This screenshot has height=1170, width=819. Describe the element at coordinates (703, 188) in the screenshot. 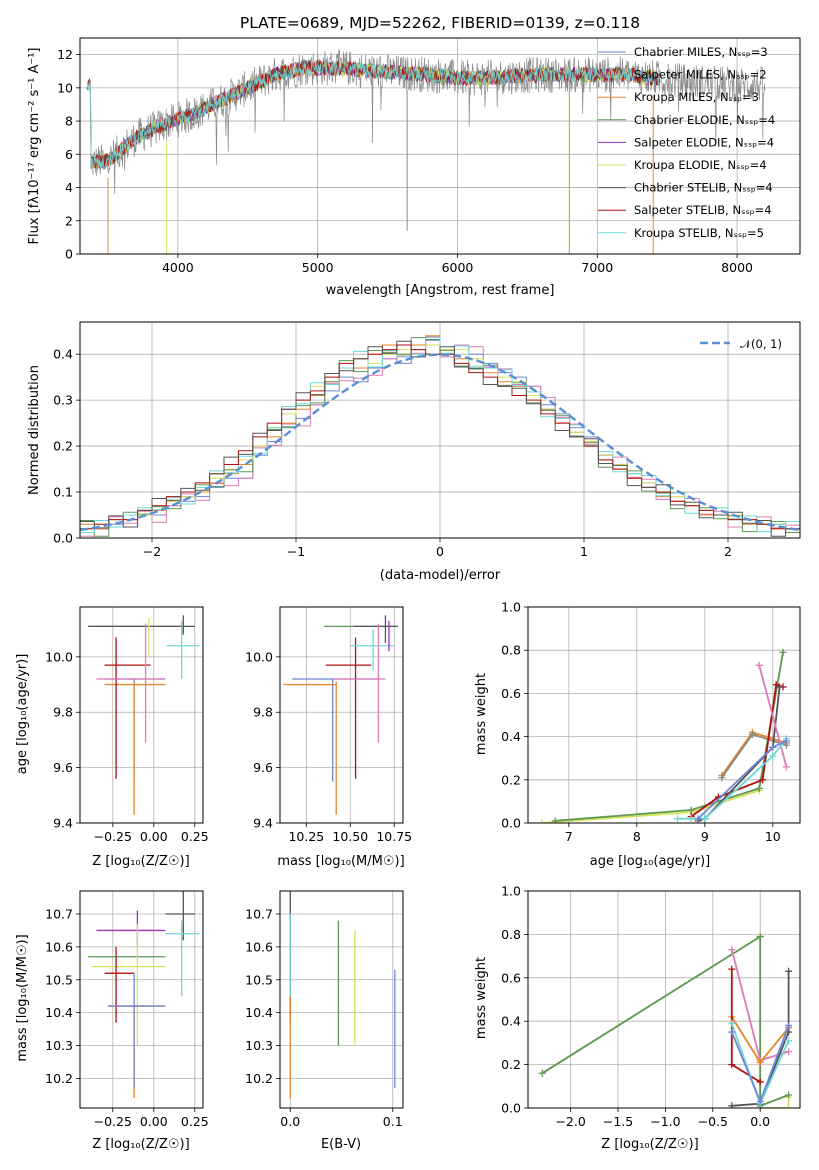

I see `legend-entry: Chabrier STELIB, Nₛₛₚ=4` at that location.